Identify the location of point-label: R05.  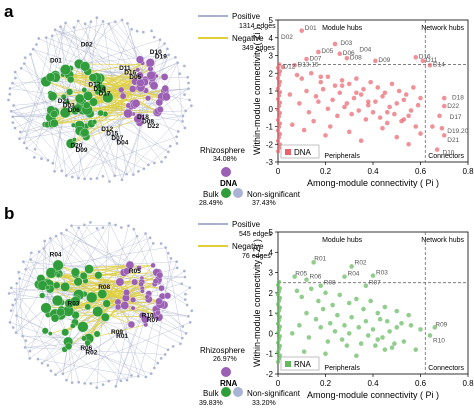
(301, 274).